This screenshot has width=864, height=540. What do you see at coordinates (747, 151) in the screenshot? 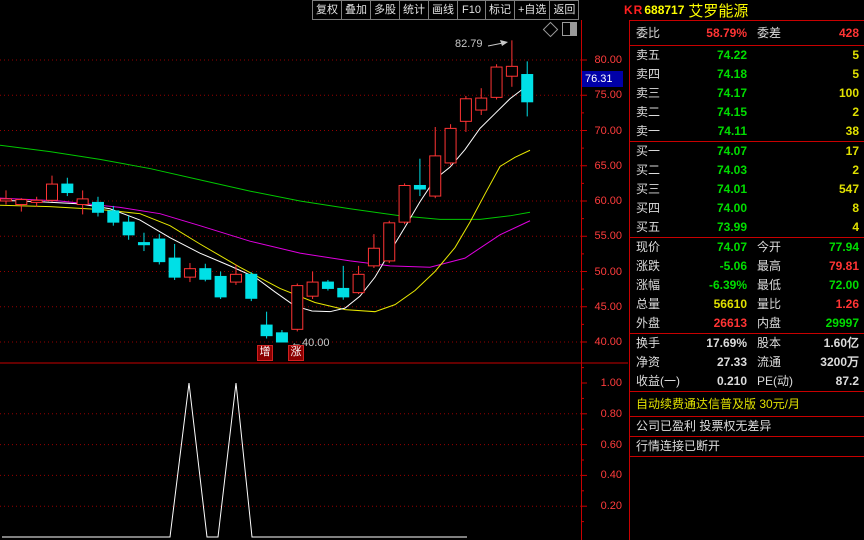
I see `bid-row: 买一 74.07 17` at bounding box center [747, 151].